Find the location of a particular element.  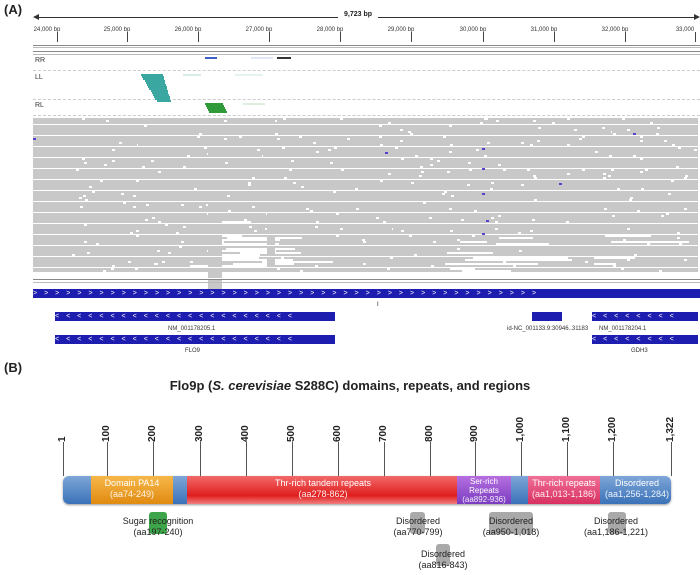

domain-ser-rich-name-2: Repeats is located at coordinates (484, 490).